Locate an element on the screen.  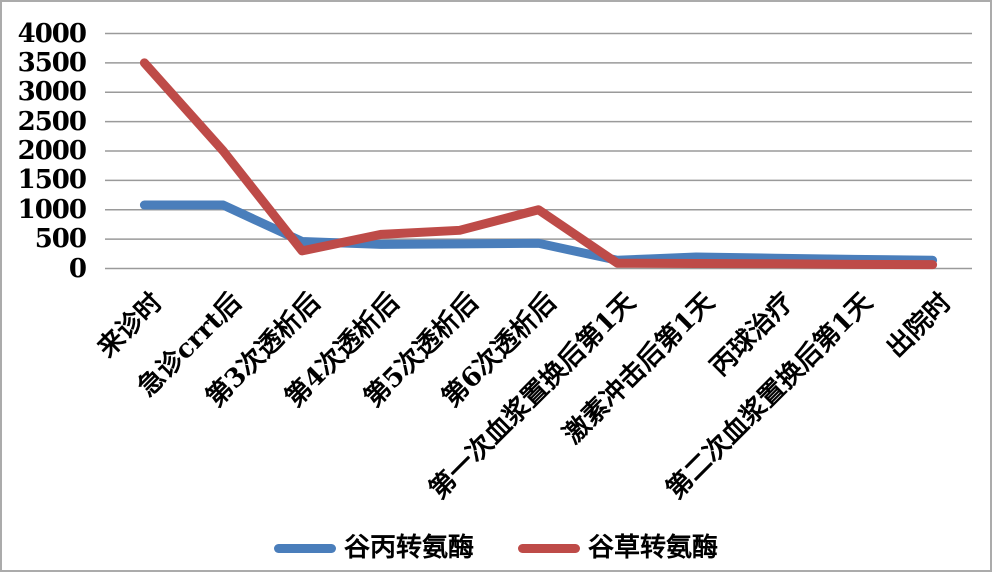
legend-item-0: 谷丙转氨酶 is located at coordinates (373, 548).